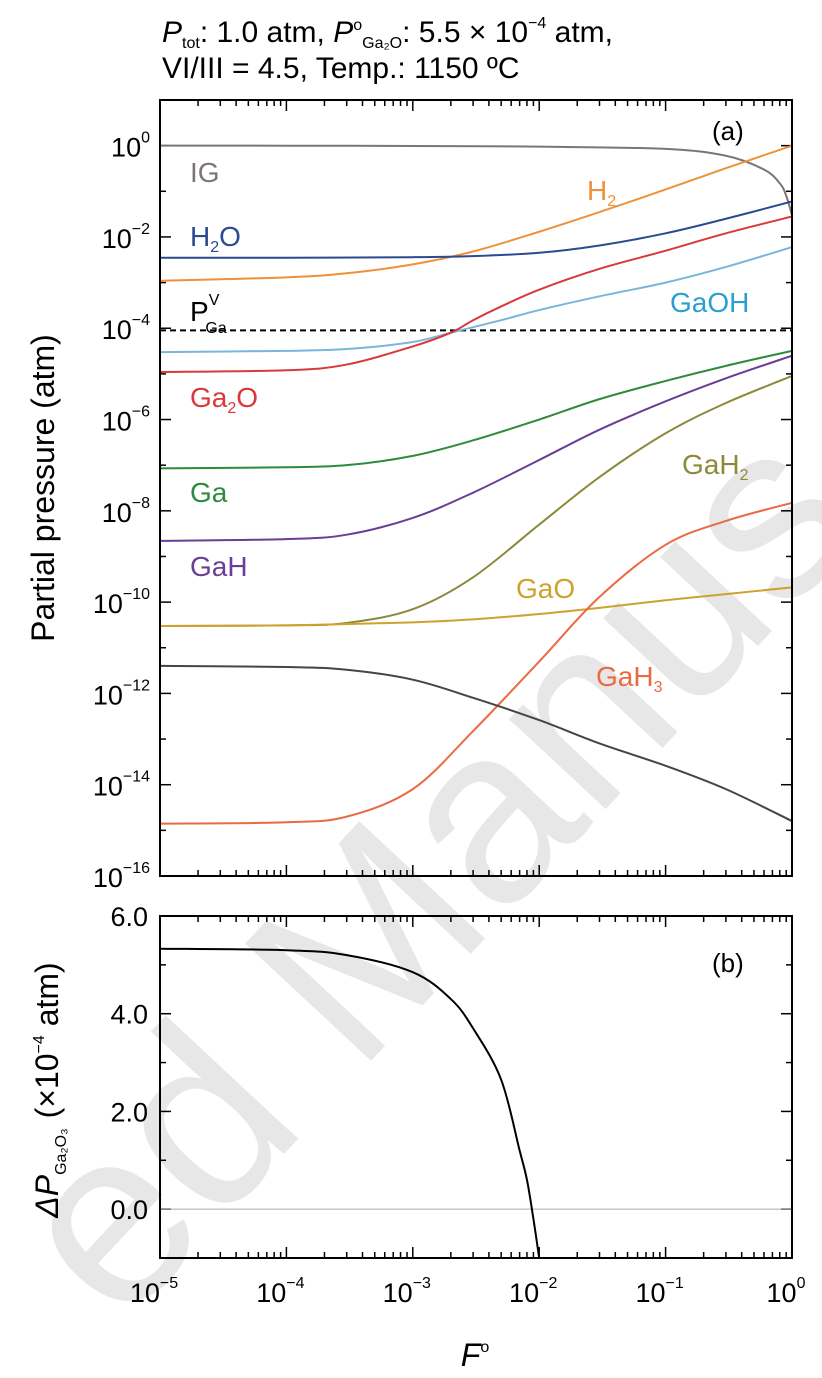 Image resolution: width=822 pixels, height=1378 pixels. Describe the element at coordinates (126, 420) in the screenshot. I see `panel-a-y-tick-label: 10⁻⁶` at that location.